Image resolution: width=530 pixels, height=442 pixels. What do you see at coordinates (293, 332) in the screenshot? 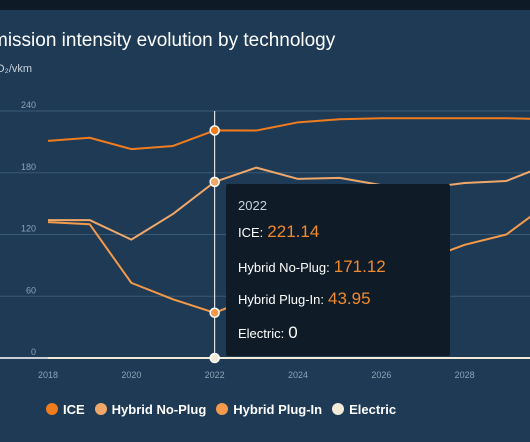
I see `tooltip-value: 0` at bounding box center [293, 332].